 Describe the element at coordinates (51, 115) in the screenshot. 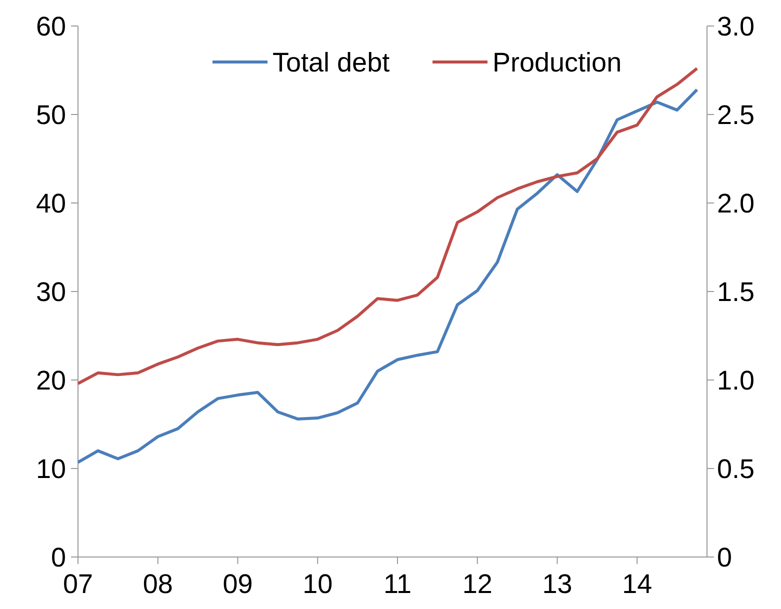

I see `y-tick-label: 50` at that location.